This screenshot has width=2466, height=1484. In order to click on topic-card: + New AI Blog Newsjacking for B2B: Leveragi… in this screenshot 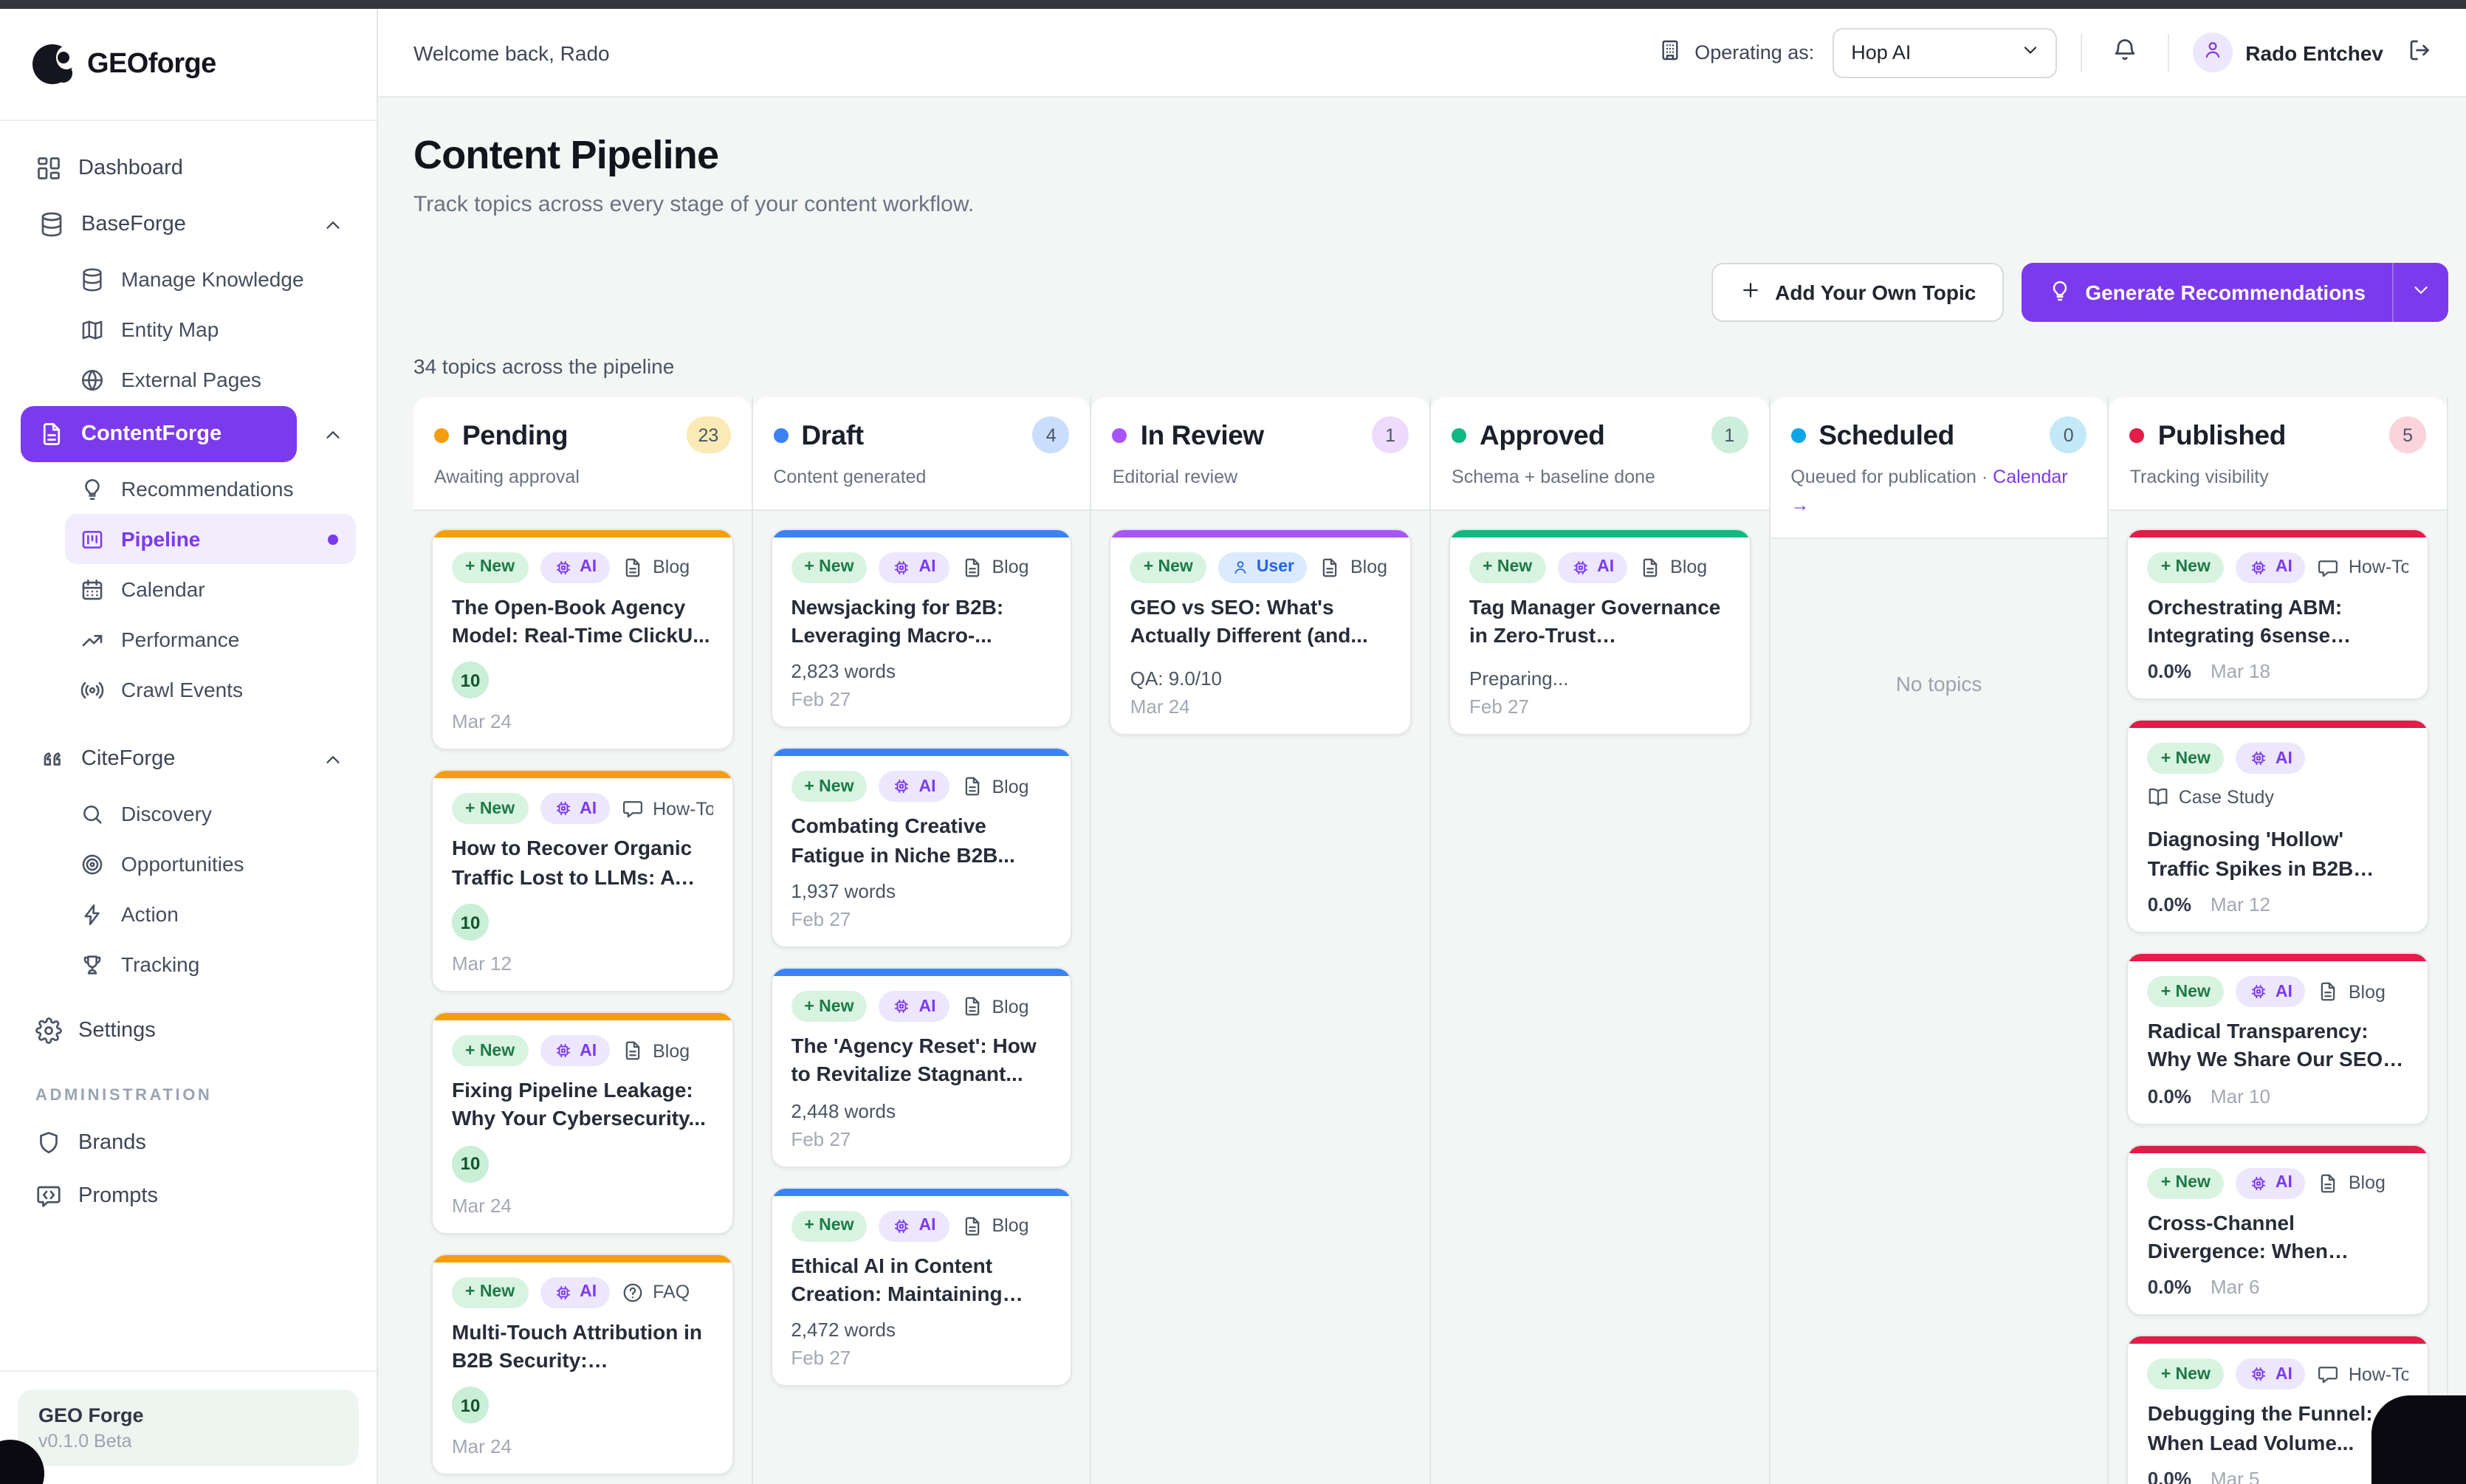, I will do `click(921, 628)`.